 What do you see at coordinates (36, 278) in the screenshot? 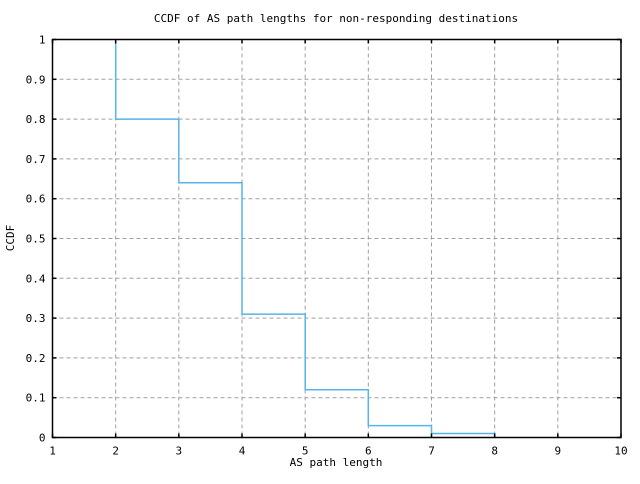
I see `y-tick-label: 0.4` at bounding box center [36, 278].